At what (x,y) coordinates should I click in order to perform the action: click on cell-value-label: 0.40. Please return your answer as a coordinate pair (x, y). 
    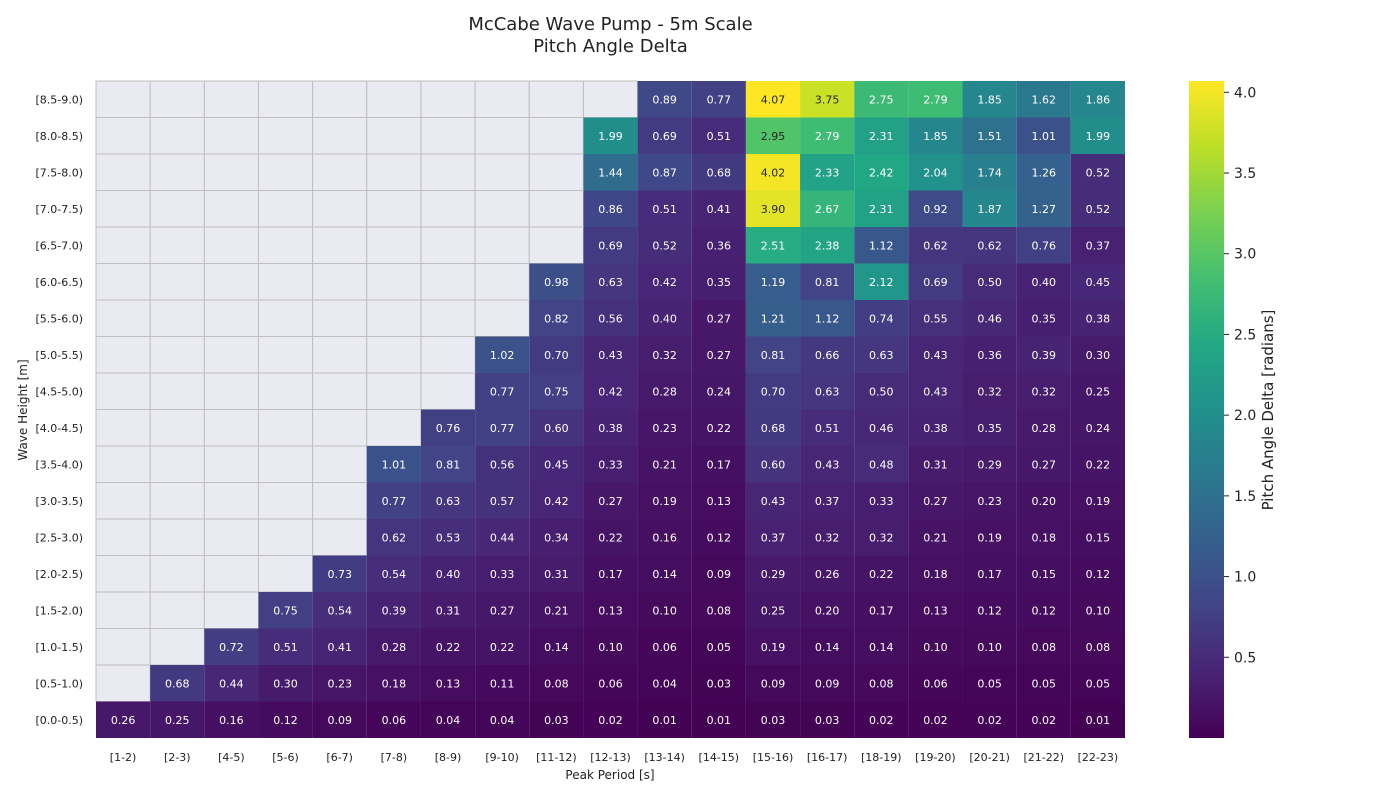
    Looking at the image, I should click on (664, 318).